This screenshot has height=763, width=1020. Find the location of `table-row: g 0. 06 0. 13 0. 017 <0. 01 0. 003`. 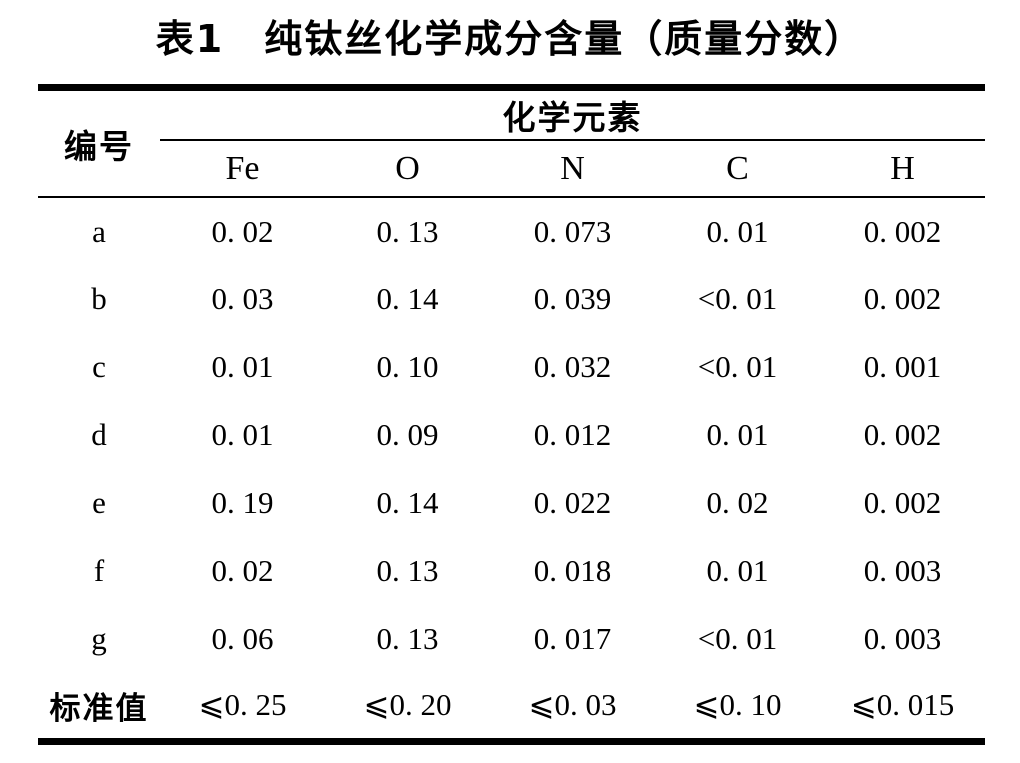

table-row: g 0. 06 0. 13 0. 017 <0. 01 0. 003 is located at coordinates (511, 639).